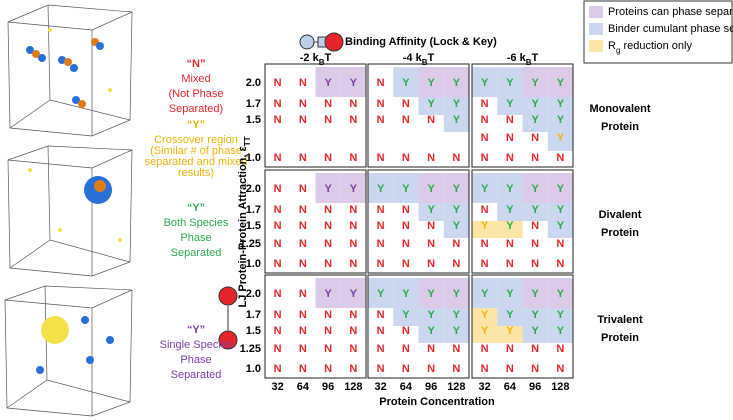 The image size is (733, 420). I want to click on state-text: Phase, so click(195, 238).